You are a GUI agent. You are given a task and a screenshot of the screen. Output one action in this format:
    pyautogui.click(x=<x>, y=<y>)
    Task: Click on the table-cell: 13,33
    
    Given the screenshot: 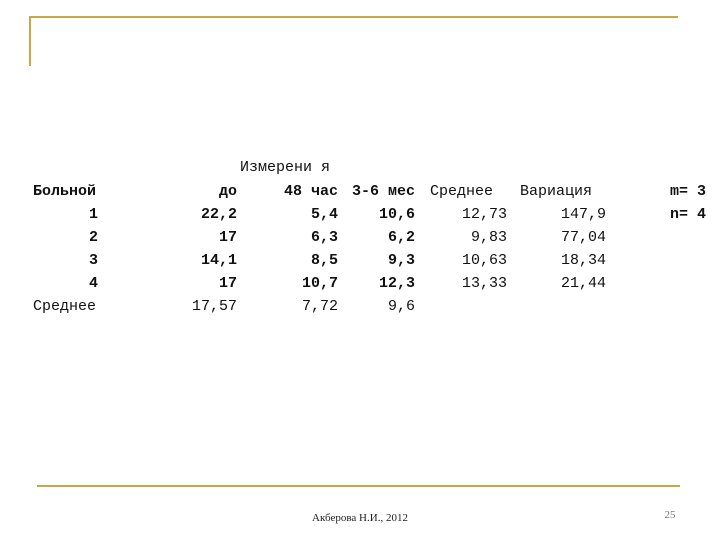 What is the action you would take?
    pyautogui.click(x=484, y=283)
    